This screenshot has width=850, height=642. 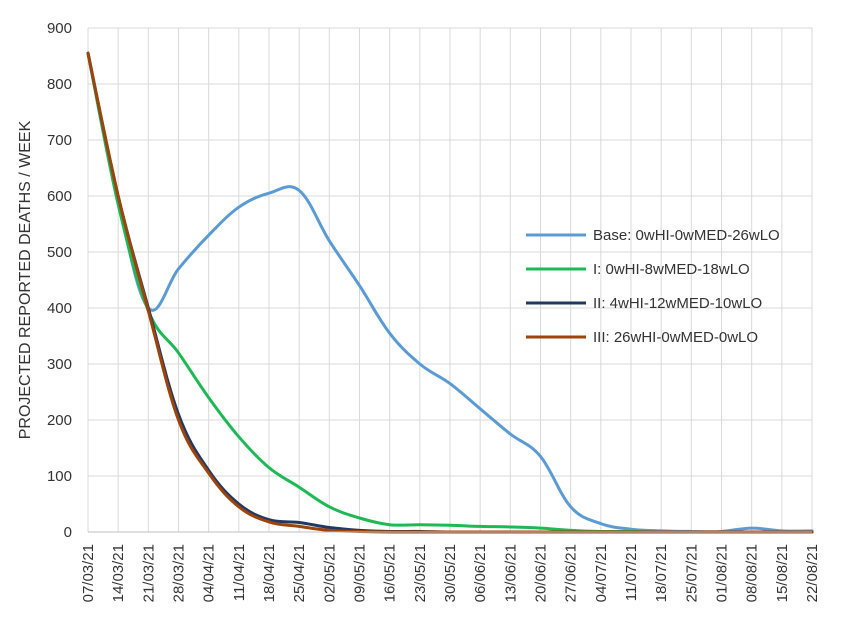 What do you see at coordinates (782, 573) in the screenshot?
I see `x-tick-label: 15/08/21` at bounding box center [782, 573].